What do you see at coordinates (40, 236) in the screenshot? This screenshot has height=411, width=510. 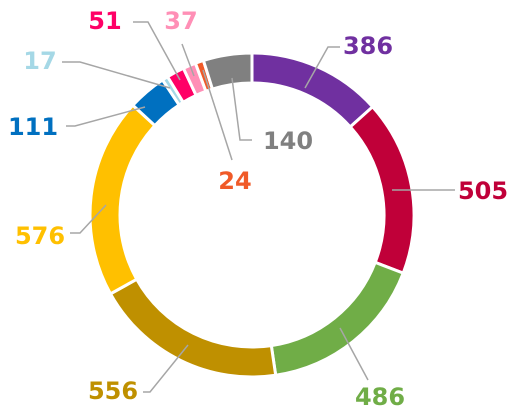 I see `data-label: 576` at bounding box center [40, 236].